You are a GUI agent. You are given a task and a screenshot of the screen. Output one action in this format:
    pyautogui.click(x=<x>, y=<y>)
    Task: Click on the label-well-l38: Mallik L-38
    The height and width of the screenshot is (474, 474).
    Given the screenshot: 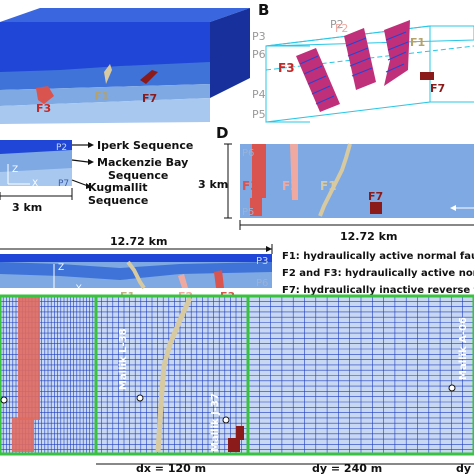 What is the action you would take?
    pyautogui.click(x=123, y=359)
    